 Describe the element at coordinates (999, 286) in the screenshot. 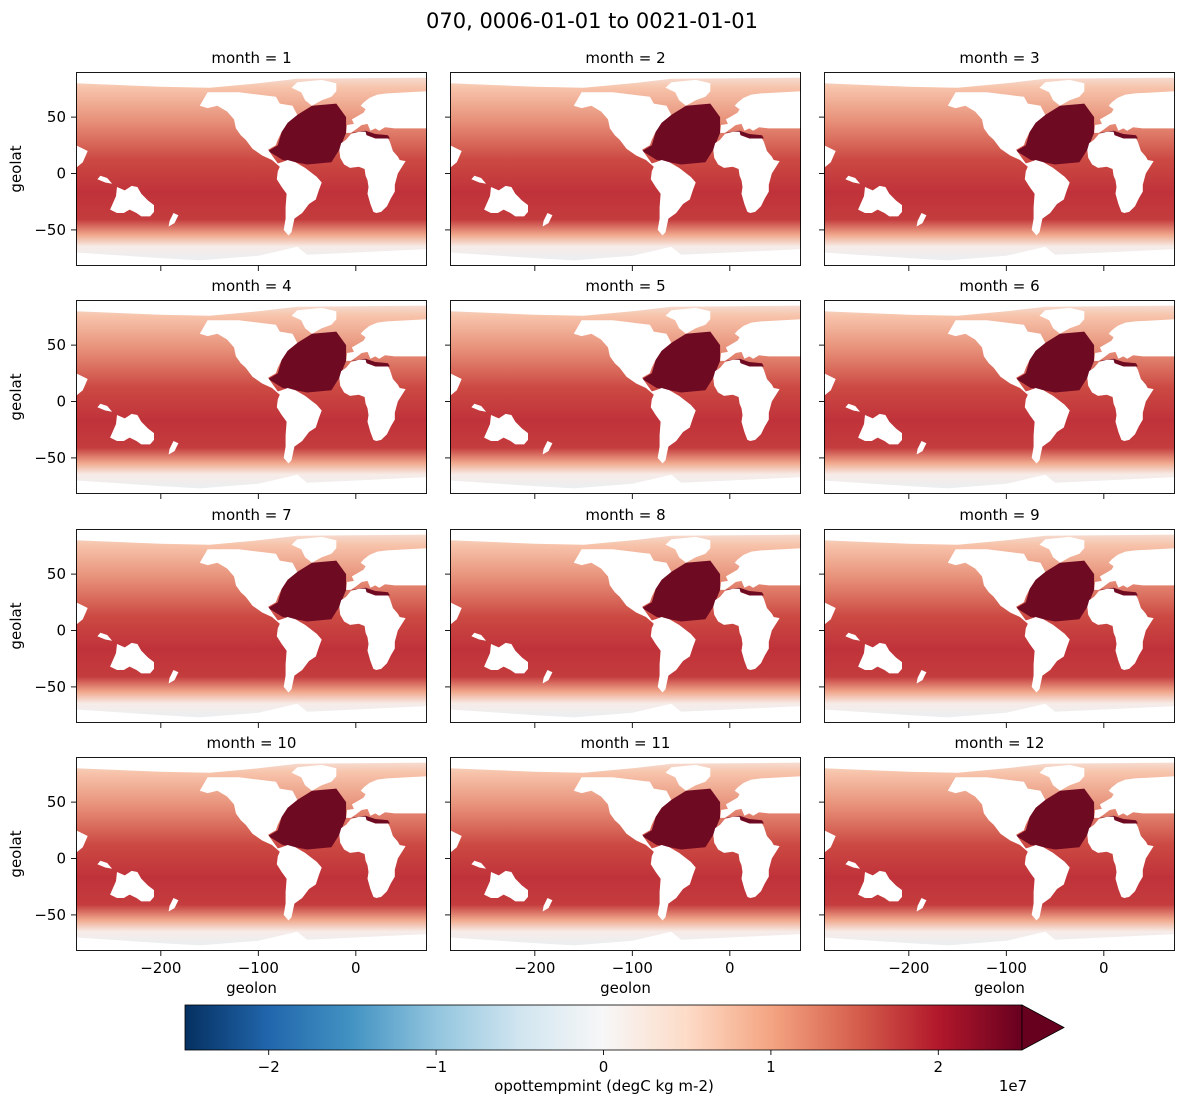

I see `panel-title: month = 6` at that location.